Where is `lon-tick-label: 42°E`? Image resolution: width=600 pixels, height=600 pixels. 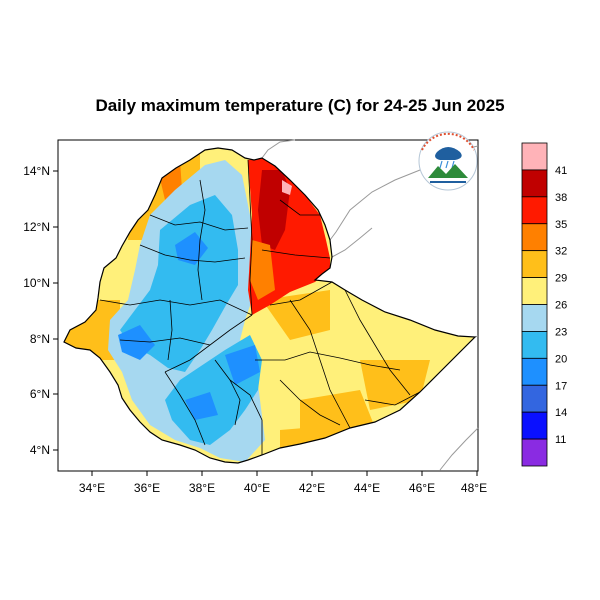 lon-tick-label: 42°E is located at coordinates (312, 488).